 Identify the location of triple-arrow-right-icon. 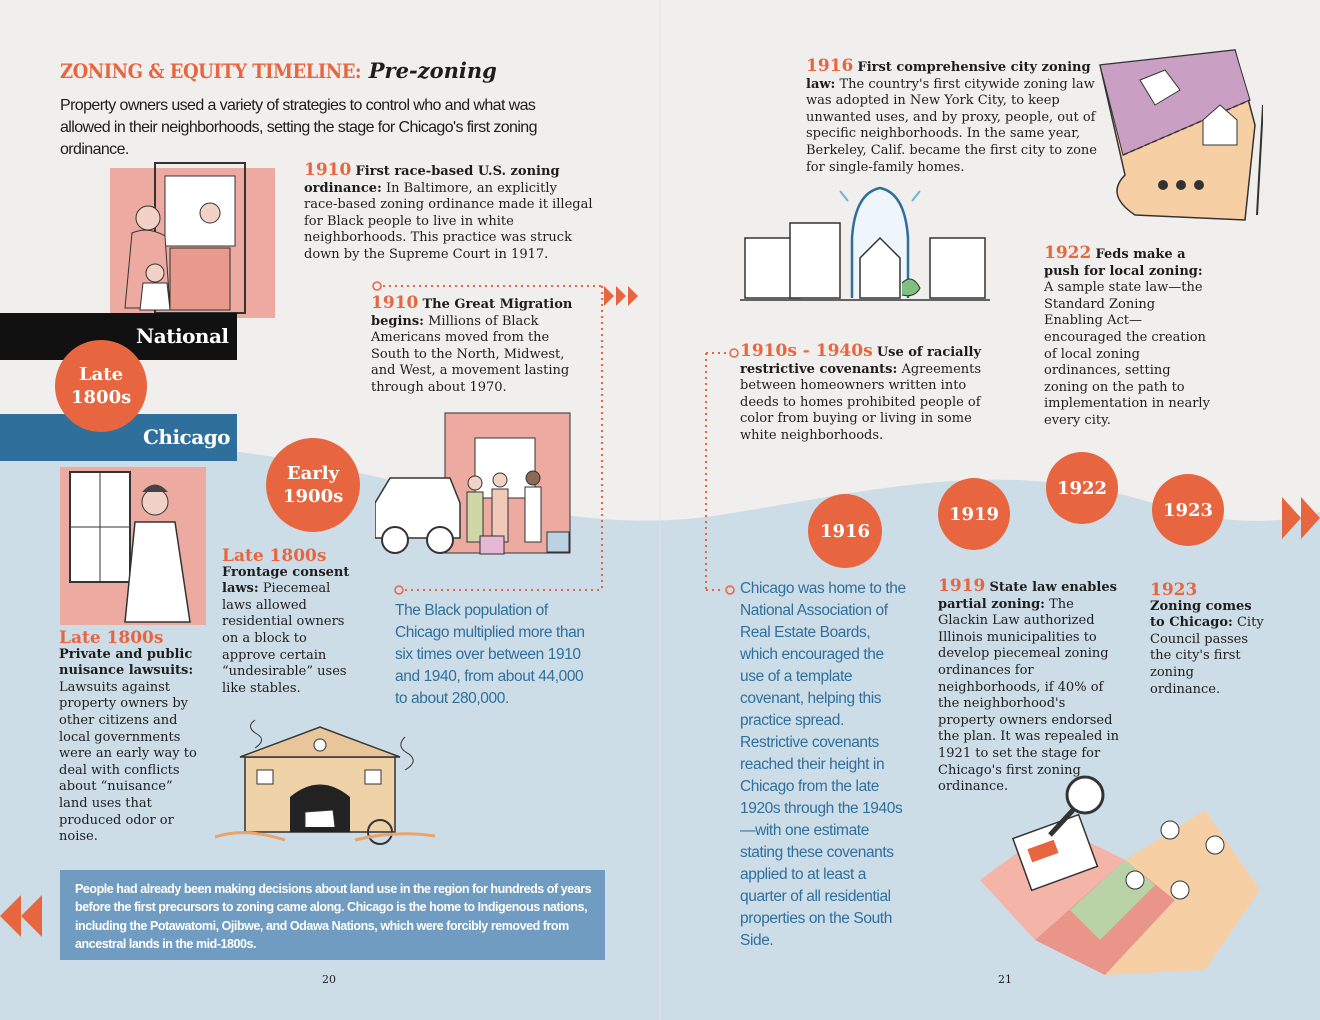
(621, 296).